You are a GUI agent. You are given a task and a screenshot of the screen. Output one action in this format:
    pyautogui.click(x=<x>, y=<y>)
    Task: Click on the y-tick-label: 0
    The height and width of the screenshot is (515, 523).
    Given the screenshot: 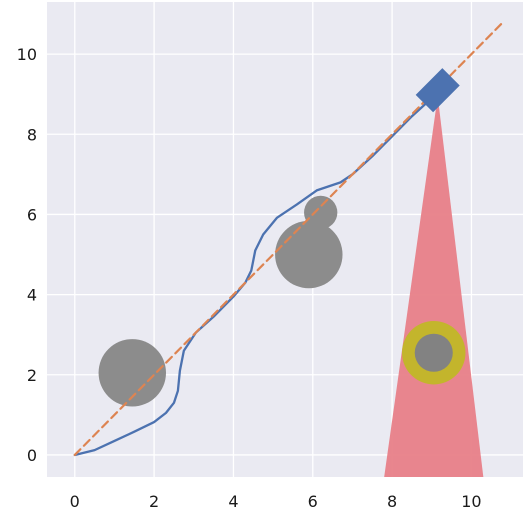 What is the action you would take?
    pyautogui.click(x=32, y=455)
    